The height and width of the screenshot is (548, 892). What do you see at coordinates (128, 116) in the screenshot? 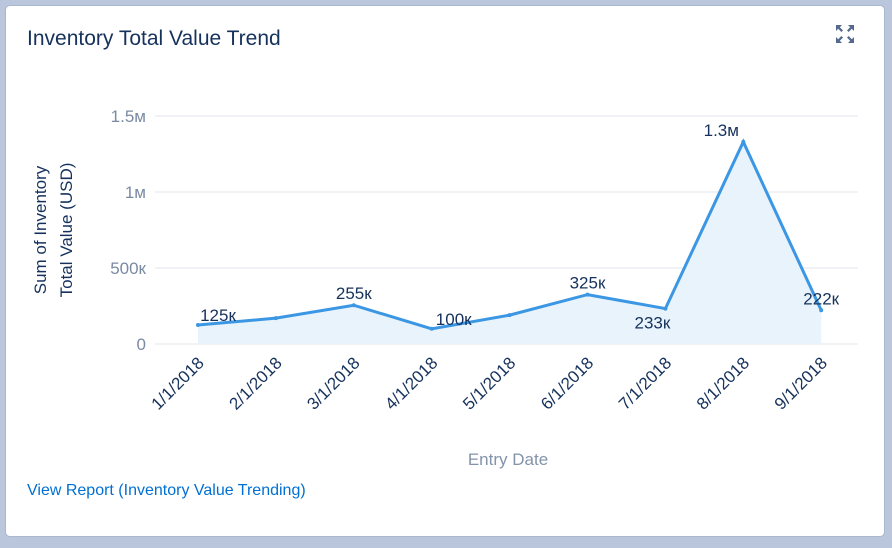
I see `y-tick-label: 1.5м` at bounding box center [128, 116].